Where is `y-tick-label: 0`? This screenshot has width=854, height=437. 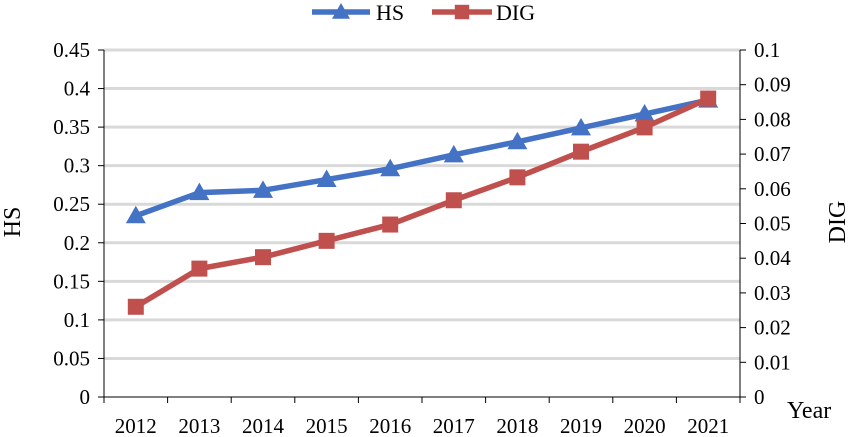 y-tick-label: 0 is located at coordinates (85, 397).